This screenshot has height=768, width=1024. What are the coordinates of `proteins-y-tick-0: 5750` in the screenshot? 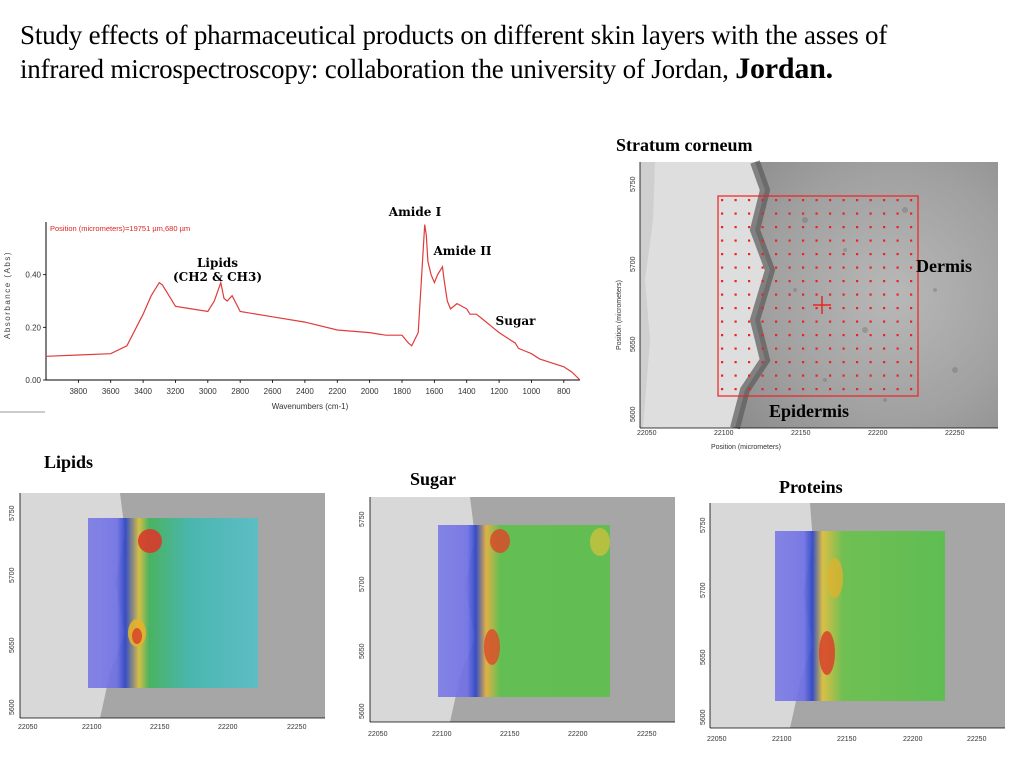 It's located at (703, 525).